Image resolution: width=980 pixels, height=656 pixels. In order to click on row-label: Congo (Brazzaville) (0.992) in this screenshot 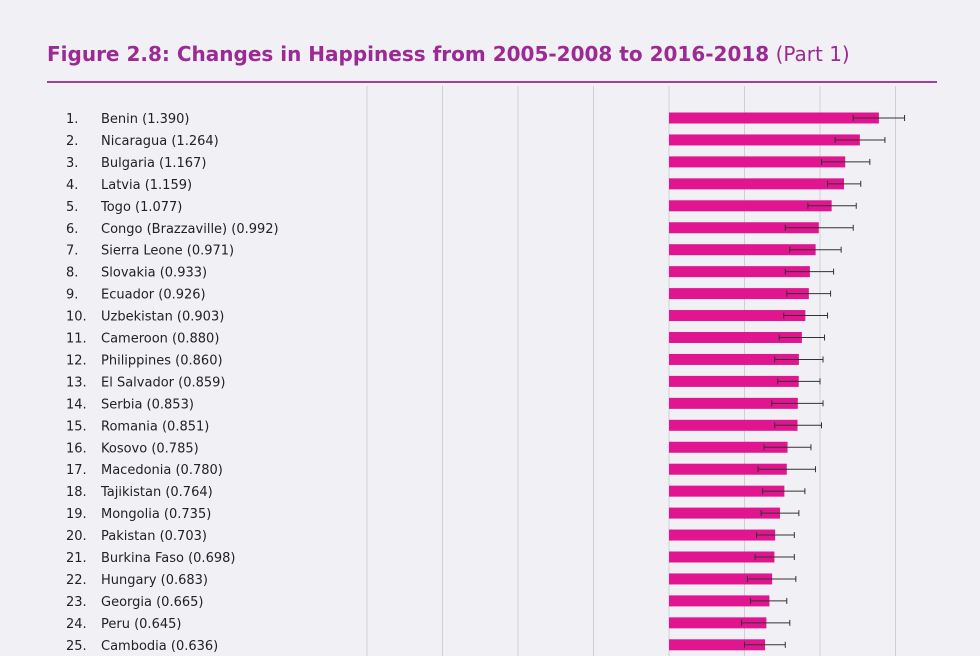, I will do `click(190, 229)`.